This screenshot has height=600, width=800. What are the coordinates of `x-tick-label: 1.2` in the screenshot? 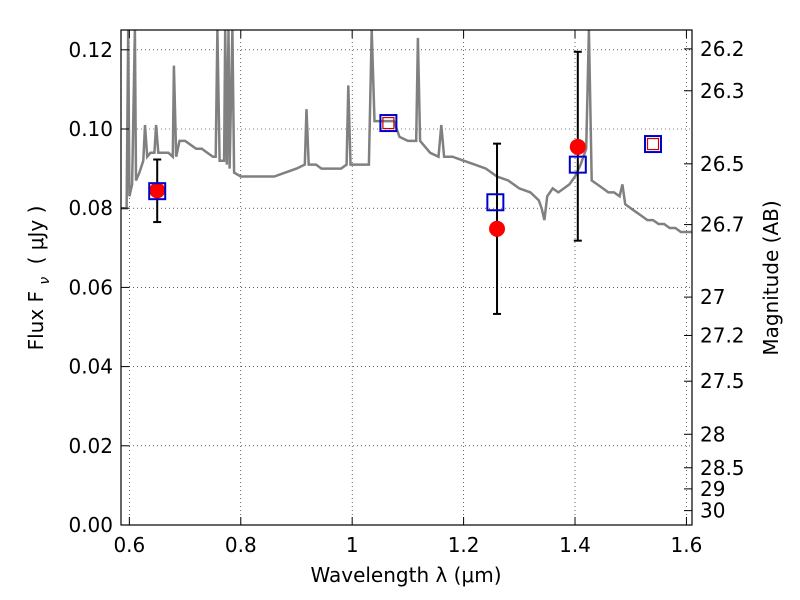 It's located at (464, 545).